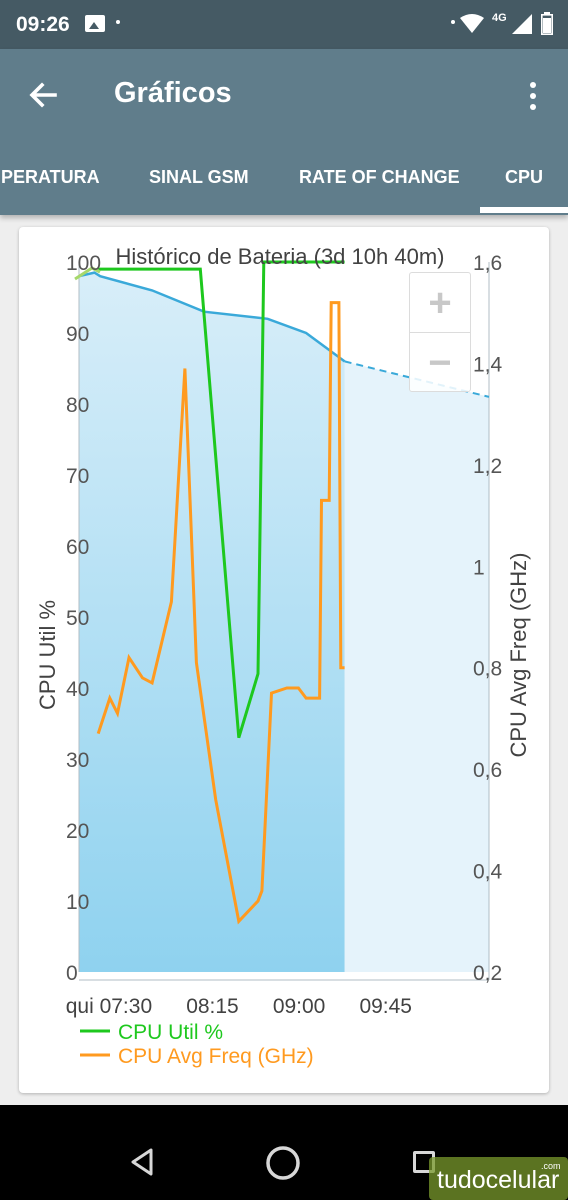  I want to click on y-tick-label: 30, so click(77, 760).